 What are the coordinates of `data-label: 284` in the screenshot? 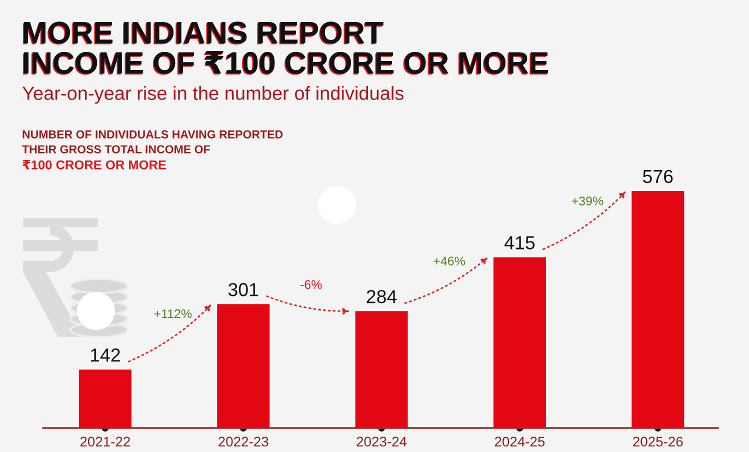 It's located at (381, 297).